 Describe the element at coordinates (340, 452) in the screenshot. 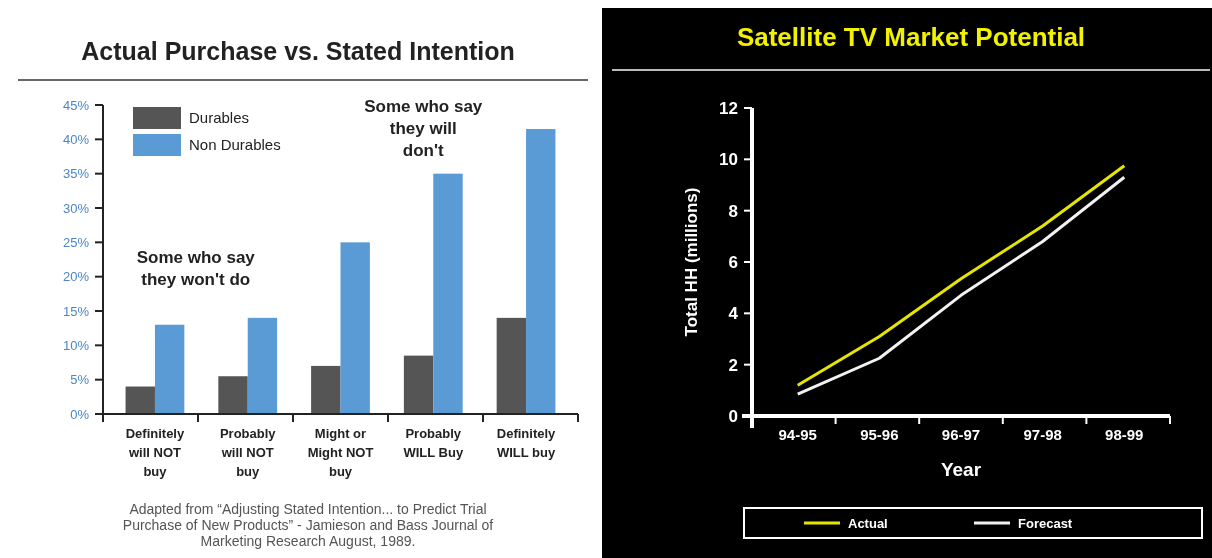

I see `x-tick-label: Might or Might NOT buy` at that location.